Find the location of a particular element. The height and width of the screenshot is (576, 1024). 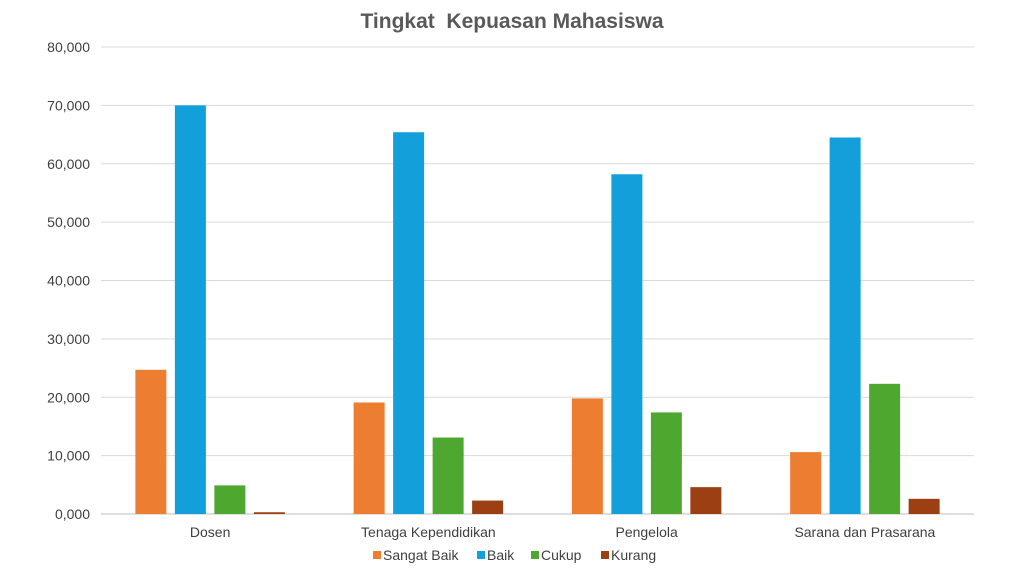

chart-title: Tingkat Kepuasan Mahasiswa is located at coordinates (511, 21).